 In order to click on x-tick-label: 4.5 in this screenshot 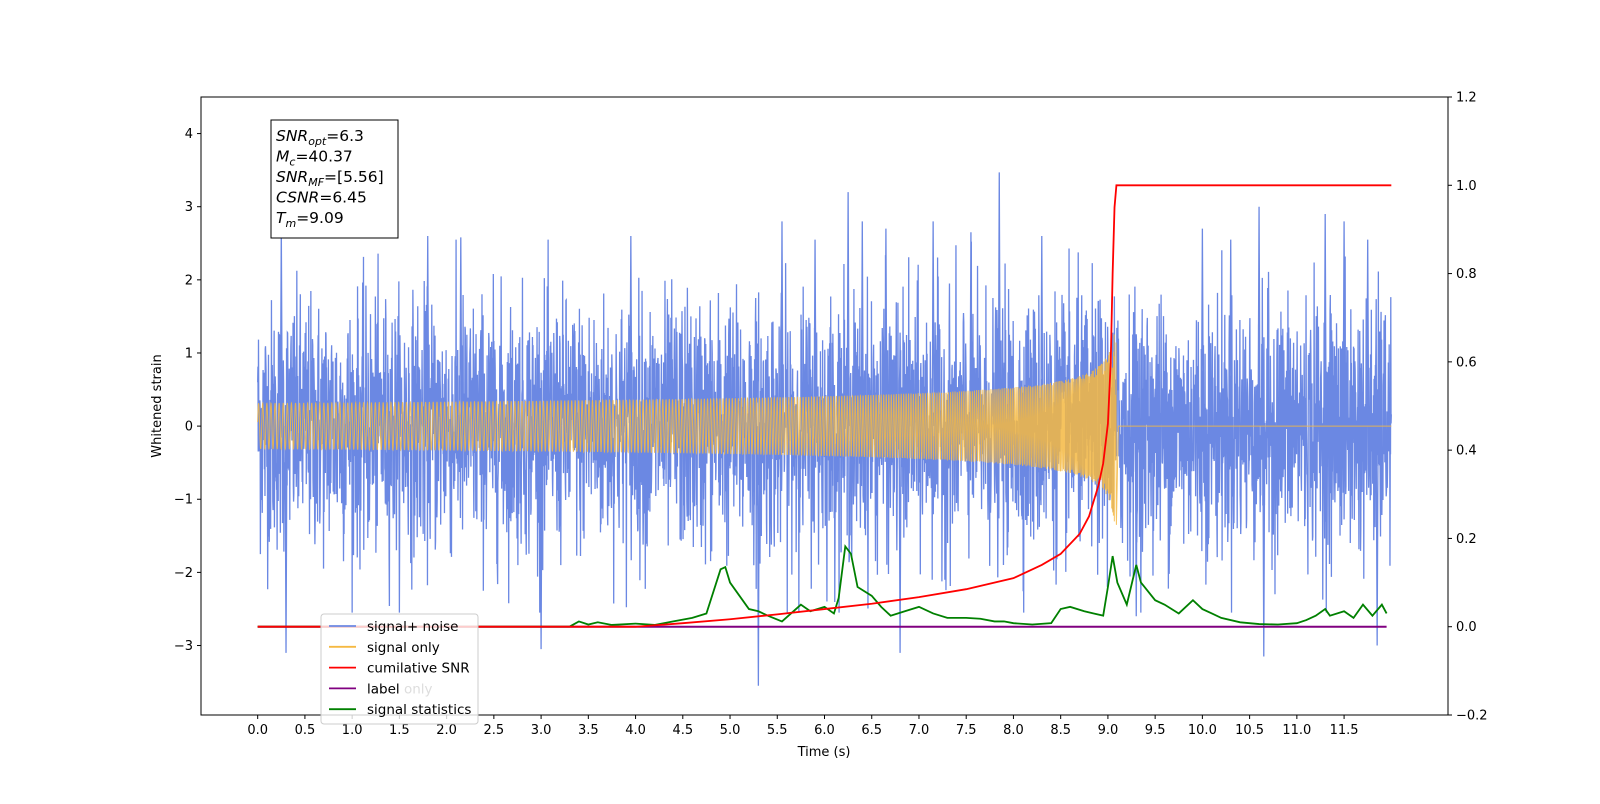, I will do `click(682, 730)`.